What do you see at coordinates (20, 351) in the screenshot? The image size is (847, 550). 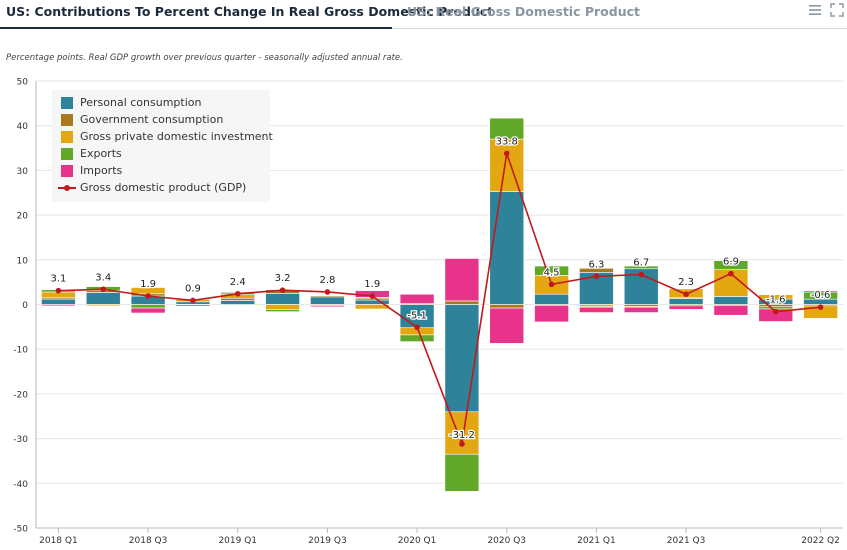 I see `y-tick-label: -10` at bounding box center [20, 351].